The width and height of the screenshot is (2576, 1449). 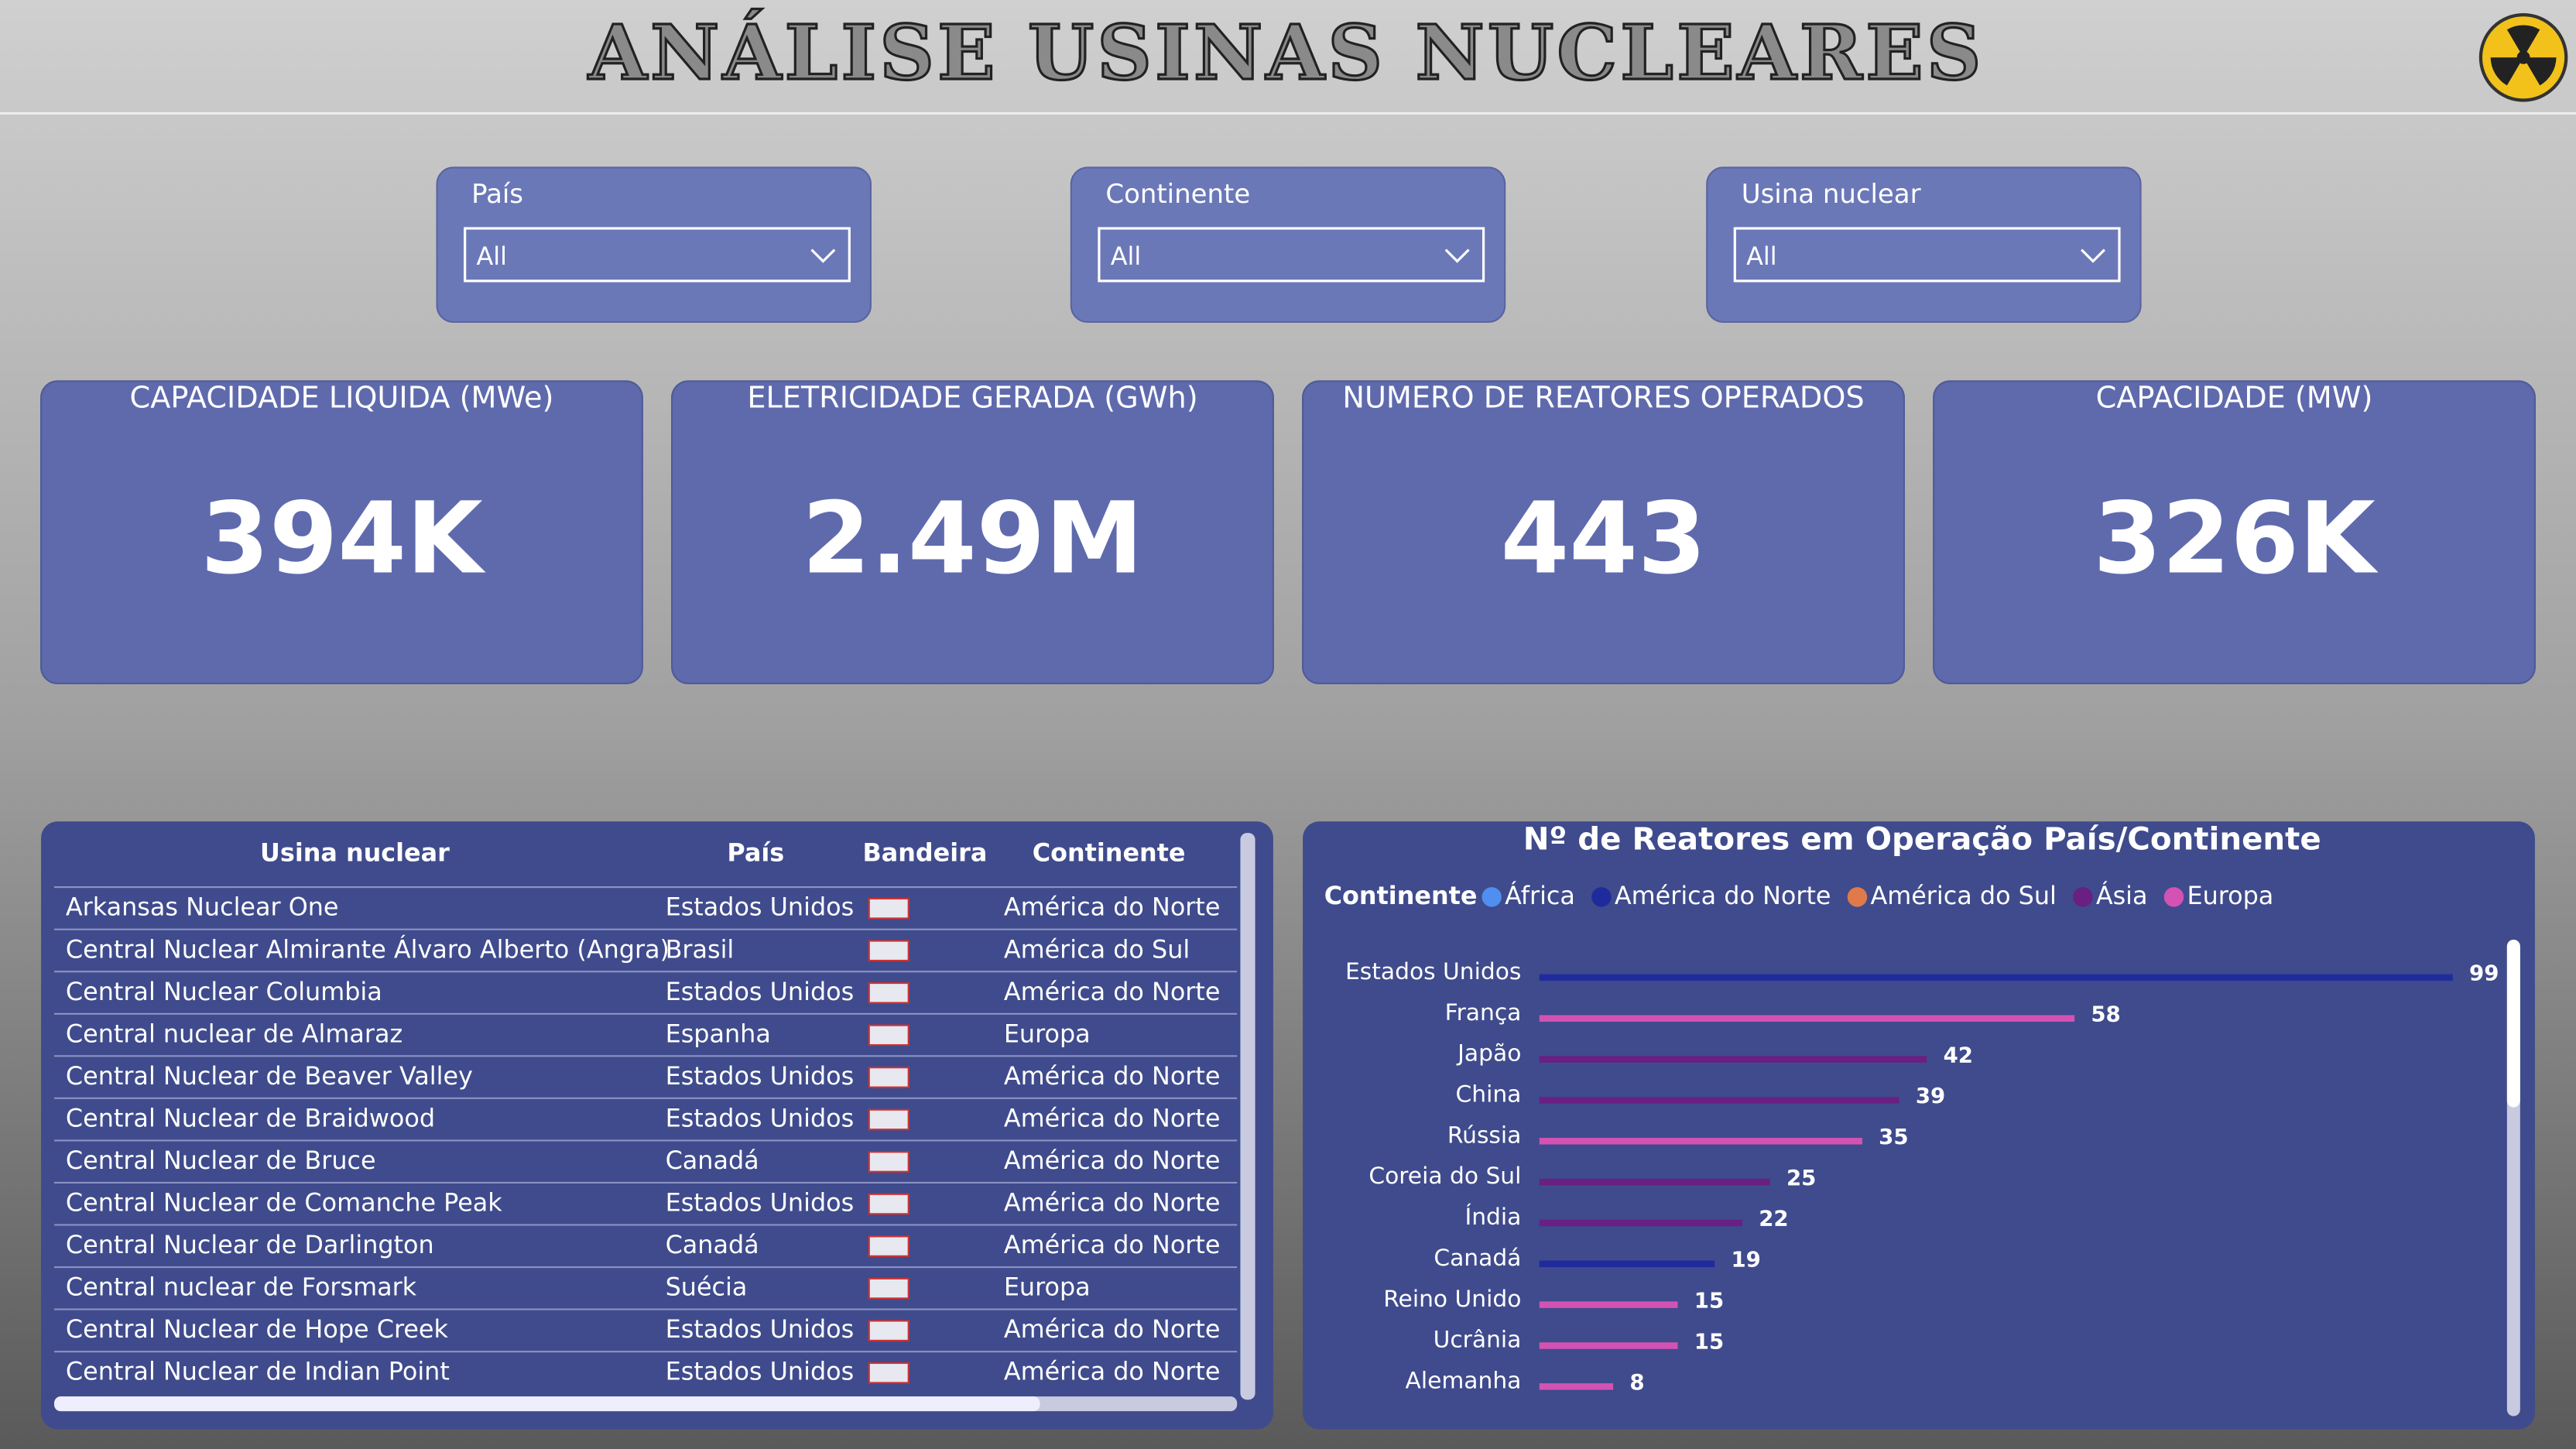 I want to click on filter-label: País, so click(x=497, y=194).